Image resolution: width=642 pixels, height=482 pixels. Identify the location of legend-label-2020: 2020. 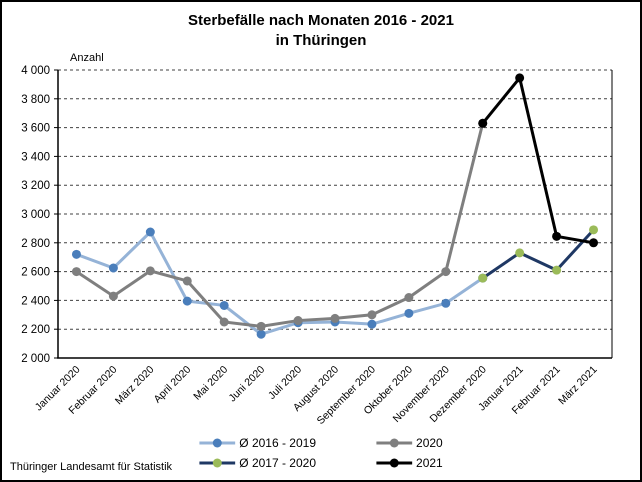
(429, 443).